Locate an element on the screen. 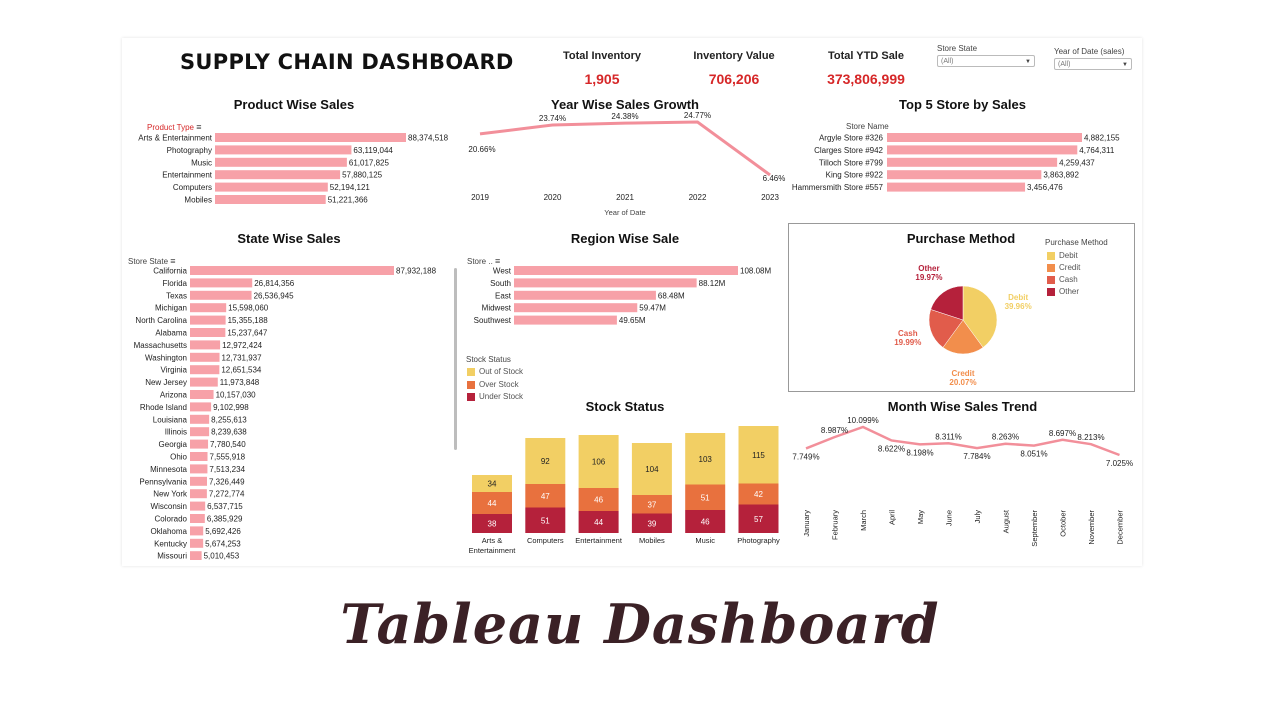 This screenshot has width=1280, height=720. product-sales-title: Product Wise Sales is located at coordinates (294, 104).